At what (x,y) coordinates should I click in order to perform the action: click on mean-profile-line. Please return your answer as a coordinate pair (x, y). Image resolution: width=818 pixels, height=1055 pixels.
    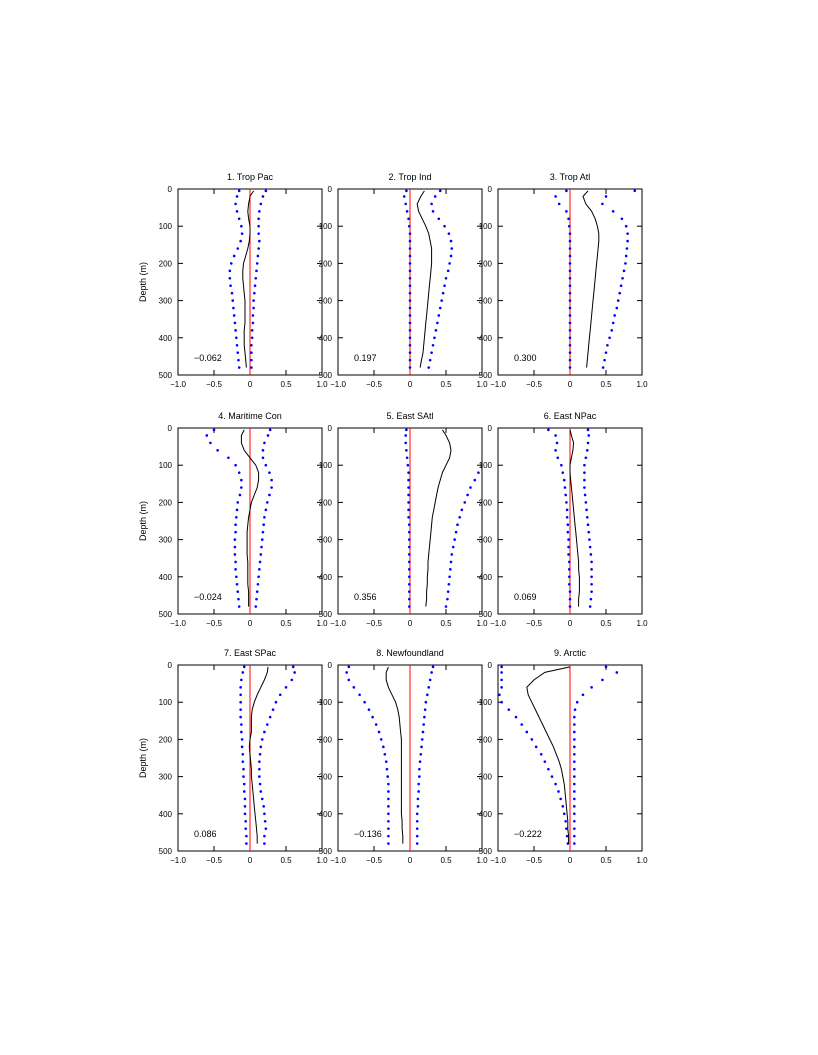
    Looking at the image, I should click on (438, 518).